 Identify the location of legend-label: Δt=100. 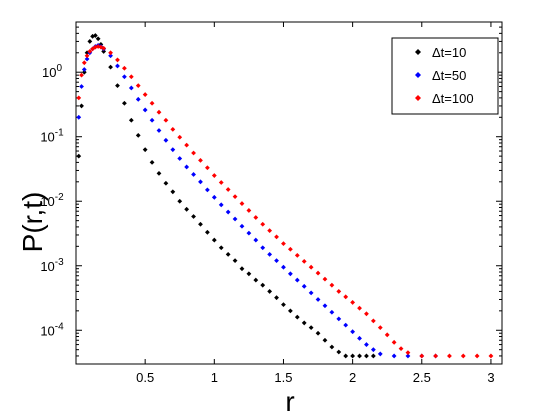
(453, 98).